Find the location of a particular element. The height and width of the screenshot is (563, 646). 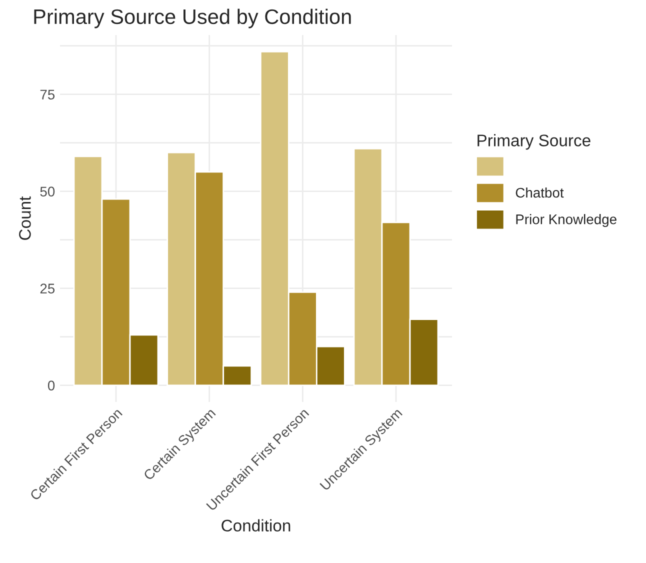

y-tick-label: 50 is located at coordinates (47, 191).